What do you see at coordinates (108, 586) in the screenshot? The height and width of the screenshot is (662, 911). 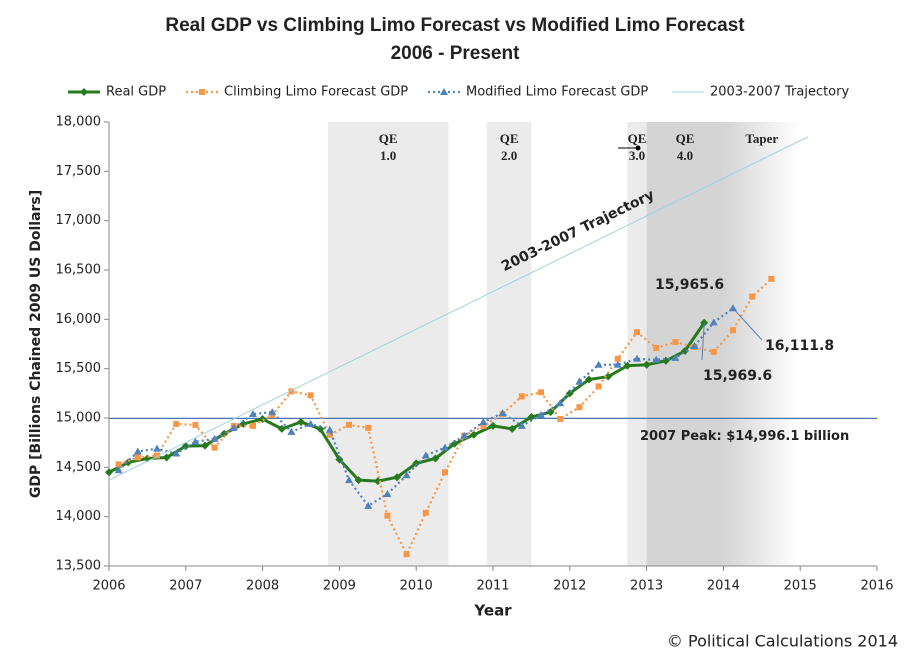 I see `x-tick-label: 2006` at bounding box center [108, 586].